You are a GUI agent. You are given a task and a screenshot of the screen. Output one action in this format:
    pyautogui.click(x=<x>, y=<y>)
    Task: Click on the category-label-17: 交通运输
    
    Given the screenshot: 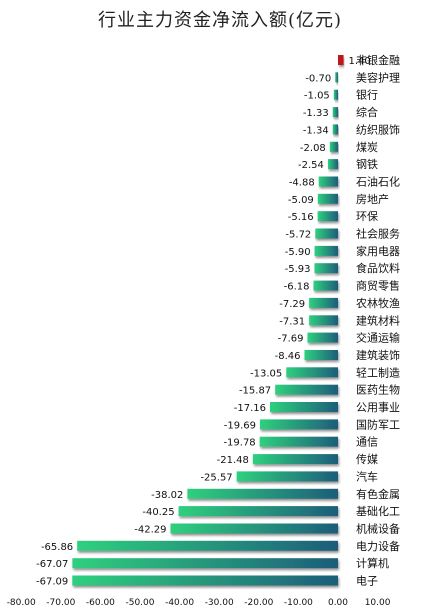 What is the action you would take?
    pyautogui.click(x=378, y=338)
    